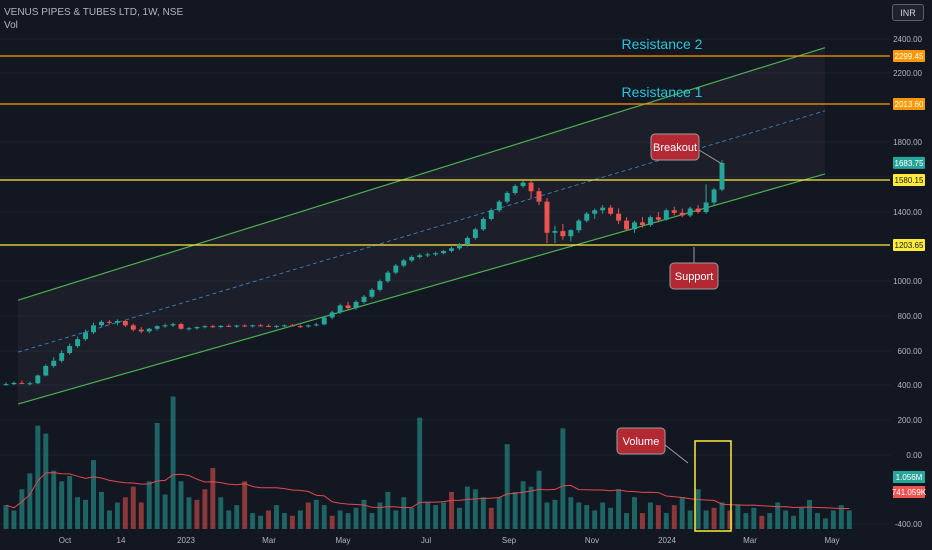 The height and width of the screenshot is (550, 932). Describe the element at coordinates (427, 490) in the screenshot. I see `volume-ma-line` at that location.